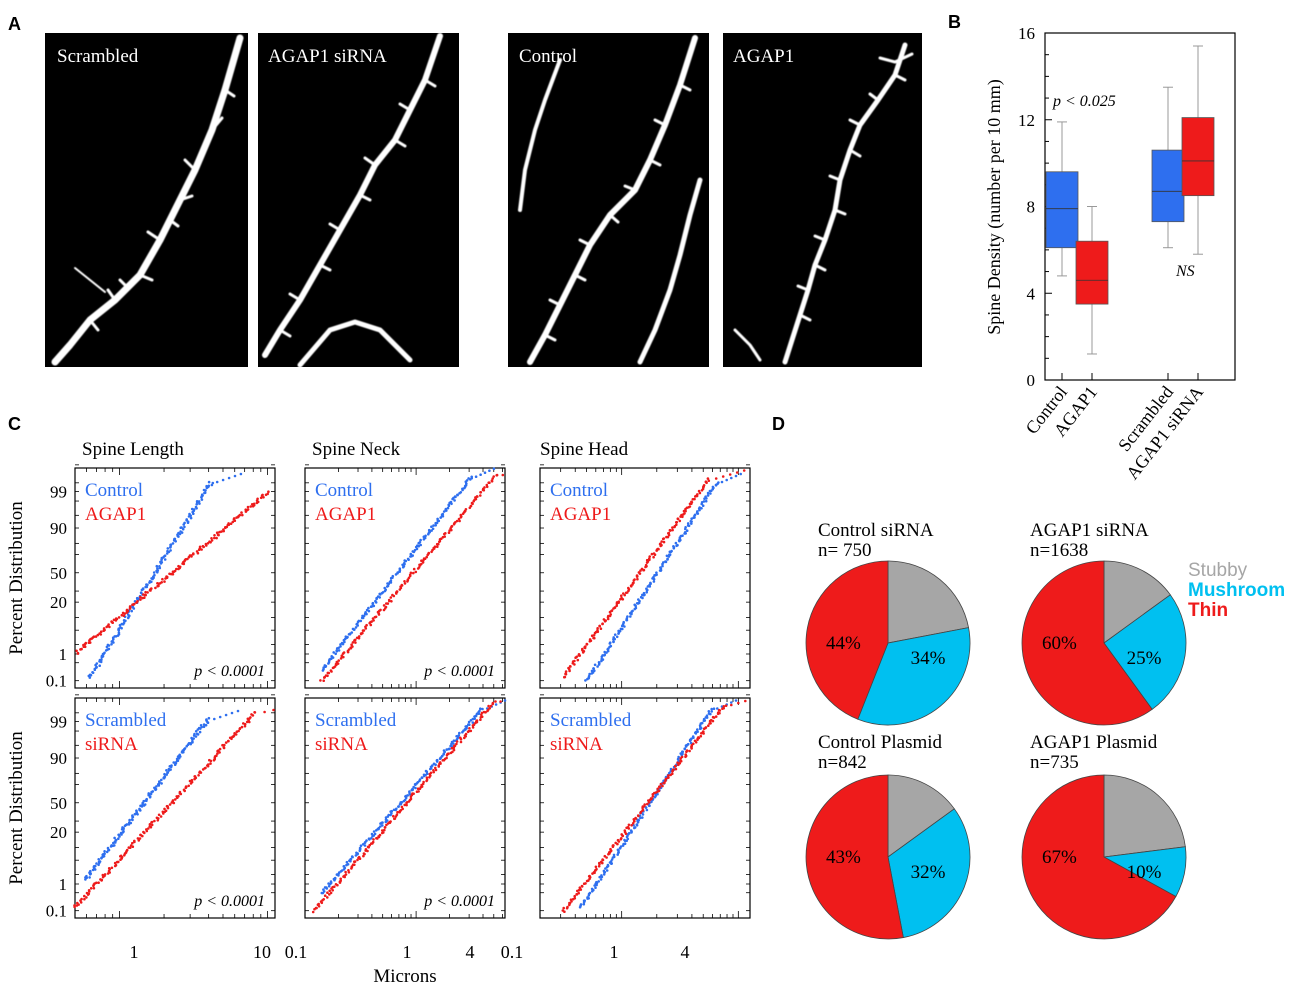 The image size is (1300, 989). I want to click on cumulative-plot: Control AGAP1, so click(645, 576).